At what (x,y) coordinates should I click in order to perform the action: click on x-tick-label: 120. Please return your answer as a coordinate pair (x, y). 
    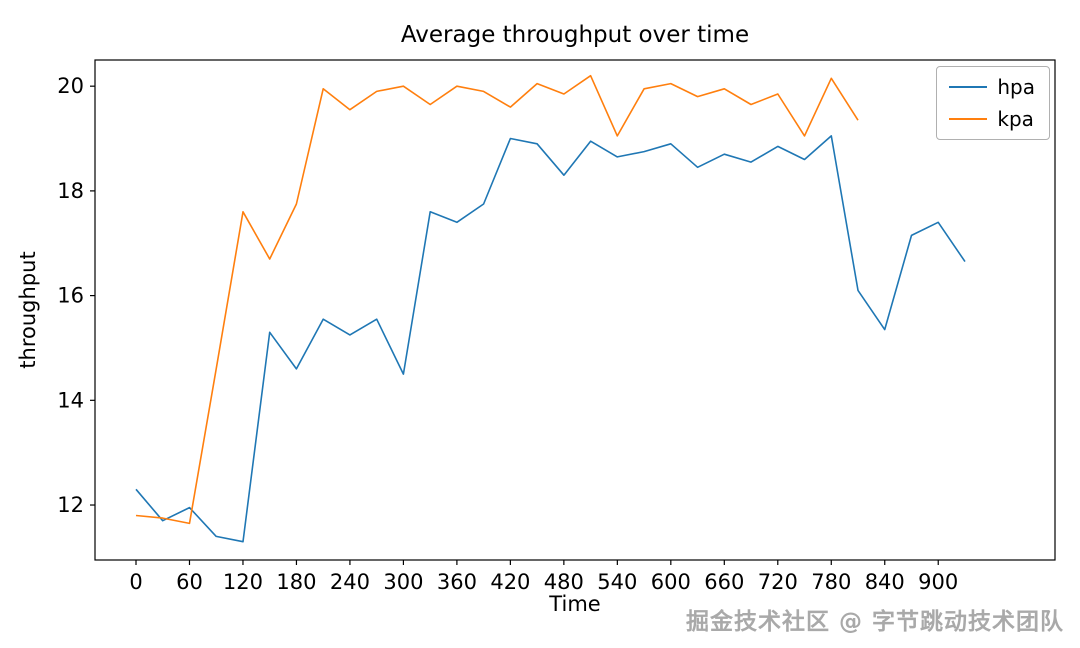
    Looking at the image, I should click on (243, 582).